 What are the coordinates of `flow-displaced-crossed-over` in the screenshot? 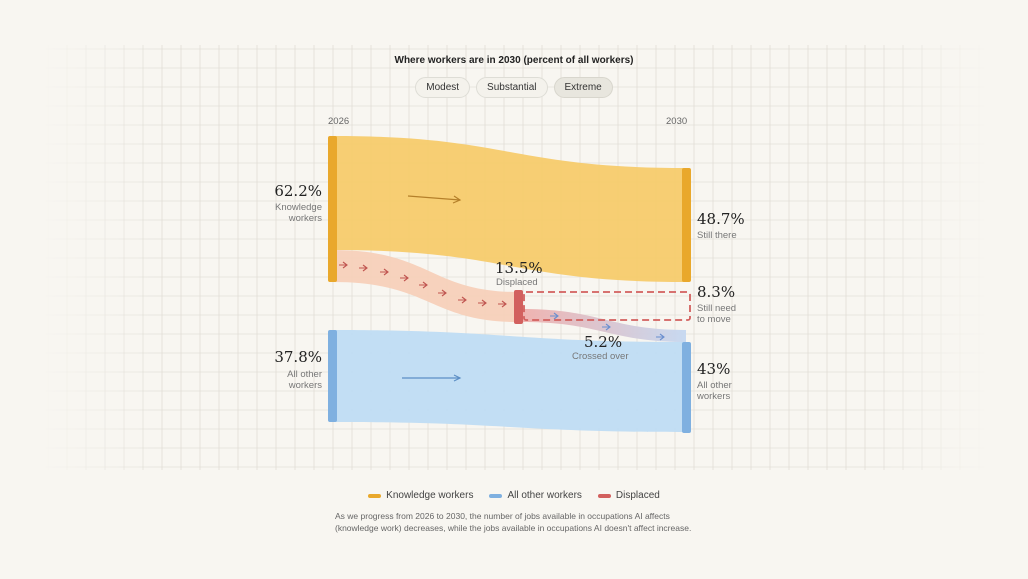 It's located at (604, 325).